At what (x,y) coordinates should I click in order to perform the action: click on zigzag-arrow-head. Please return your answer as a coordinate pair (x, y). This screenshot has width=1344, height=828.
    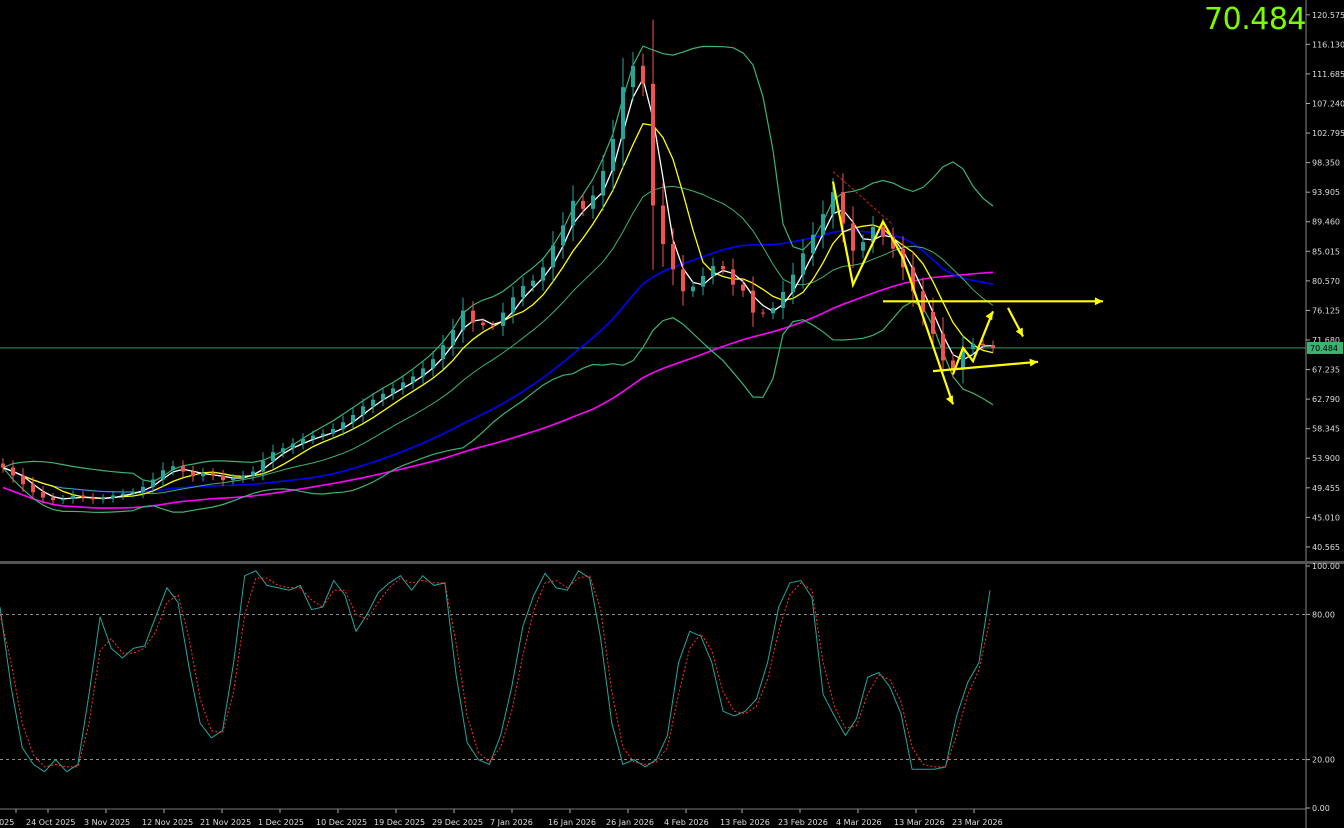
    Looking at the image, I should click on (949, 400).